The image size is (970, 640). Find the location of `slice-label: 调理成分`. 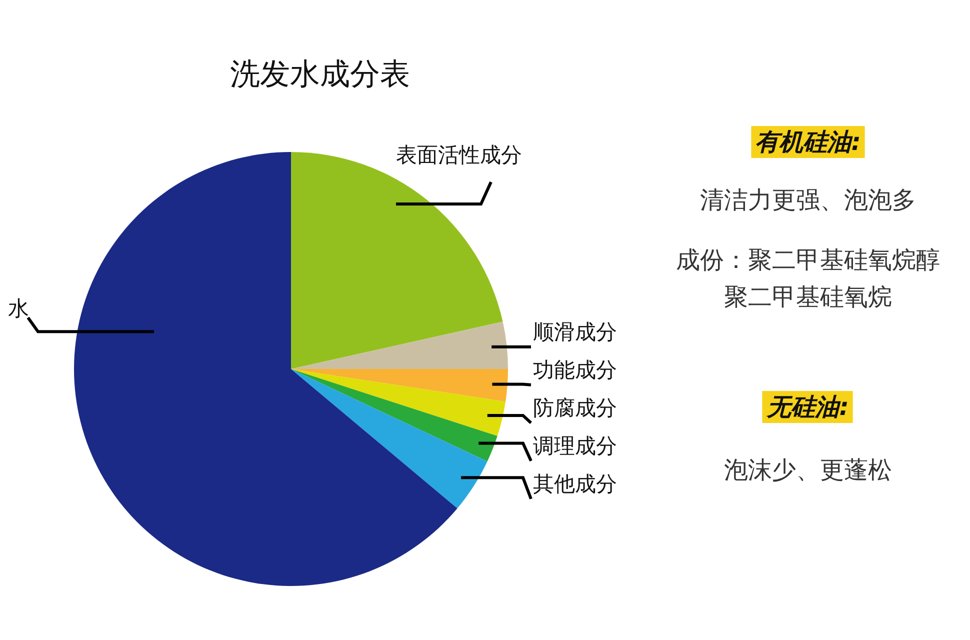

slice-label: 调理成分 is located at coordinates (575, 446).